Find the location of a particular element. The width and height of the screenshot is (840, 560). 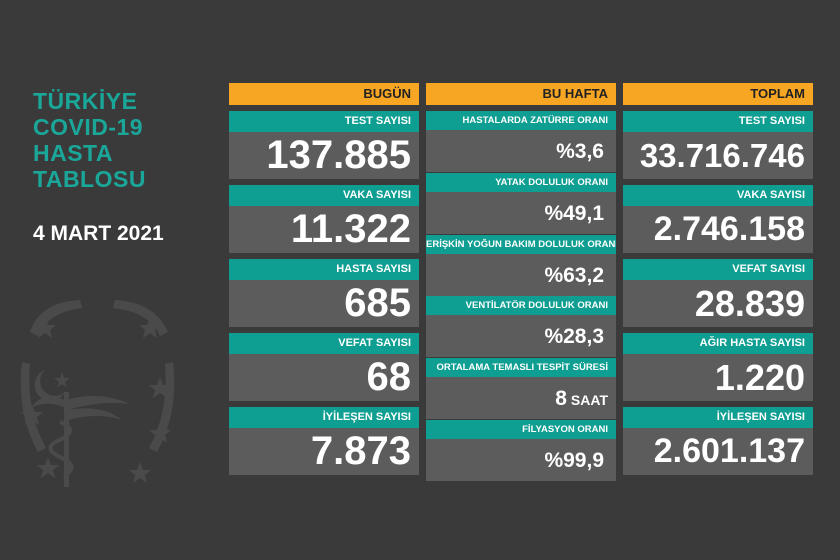

card-label: YATAK DOLULUK ORANI is located at coordinates (521, 182).